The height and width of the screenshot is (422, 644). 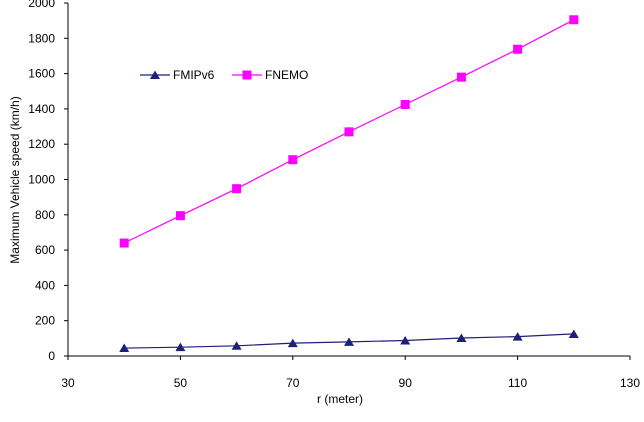 I want to click on y-ticks: 0 200 400 600 800 1000 1200 1400 1600 1800 2000, so click(x=48, y=181).